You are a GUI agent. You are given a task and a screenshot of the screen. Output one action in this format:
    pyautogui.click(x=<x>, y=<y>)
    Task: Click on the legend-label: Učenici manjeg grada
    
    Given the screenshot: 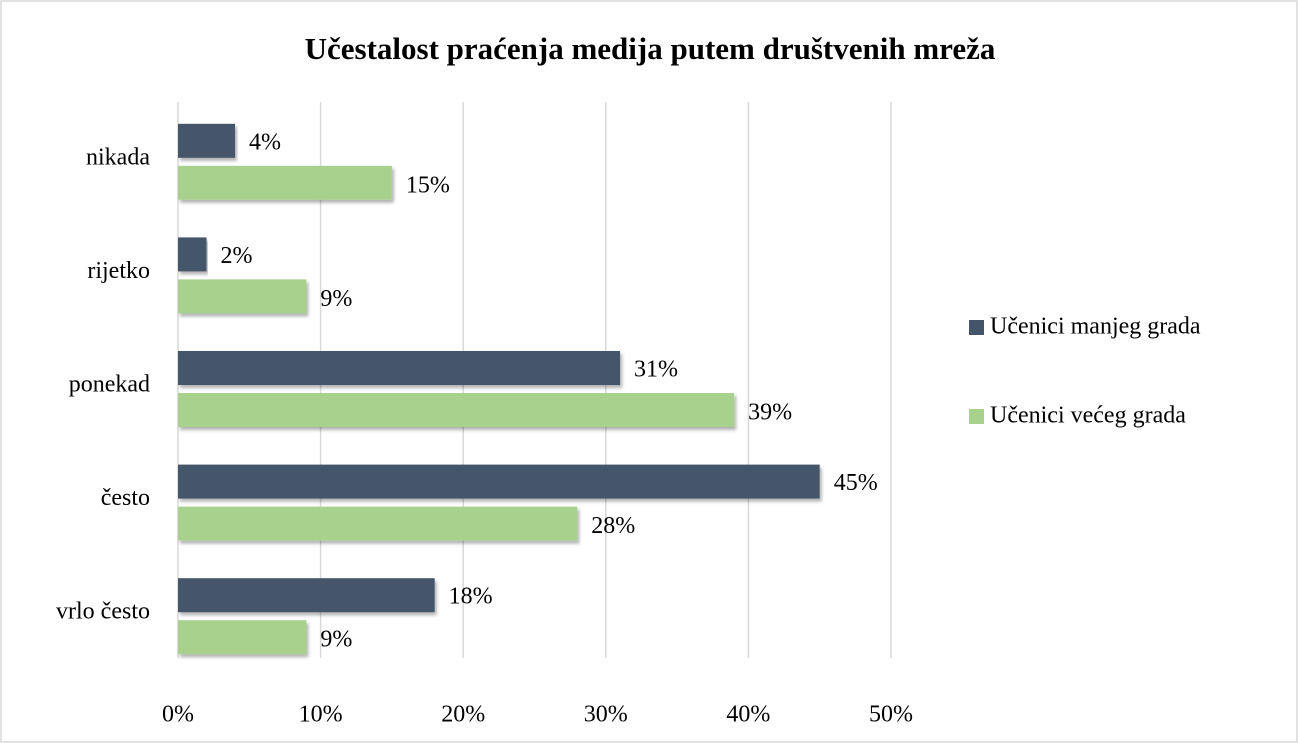 What is the action you would take?
    pyautogui.click(x=1095, y=327)
    